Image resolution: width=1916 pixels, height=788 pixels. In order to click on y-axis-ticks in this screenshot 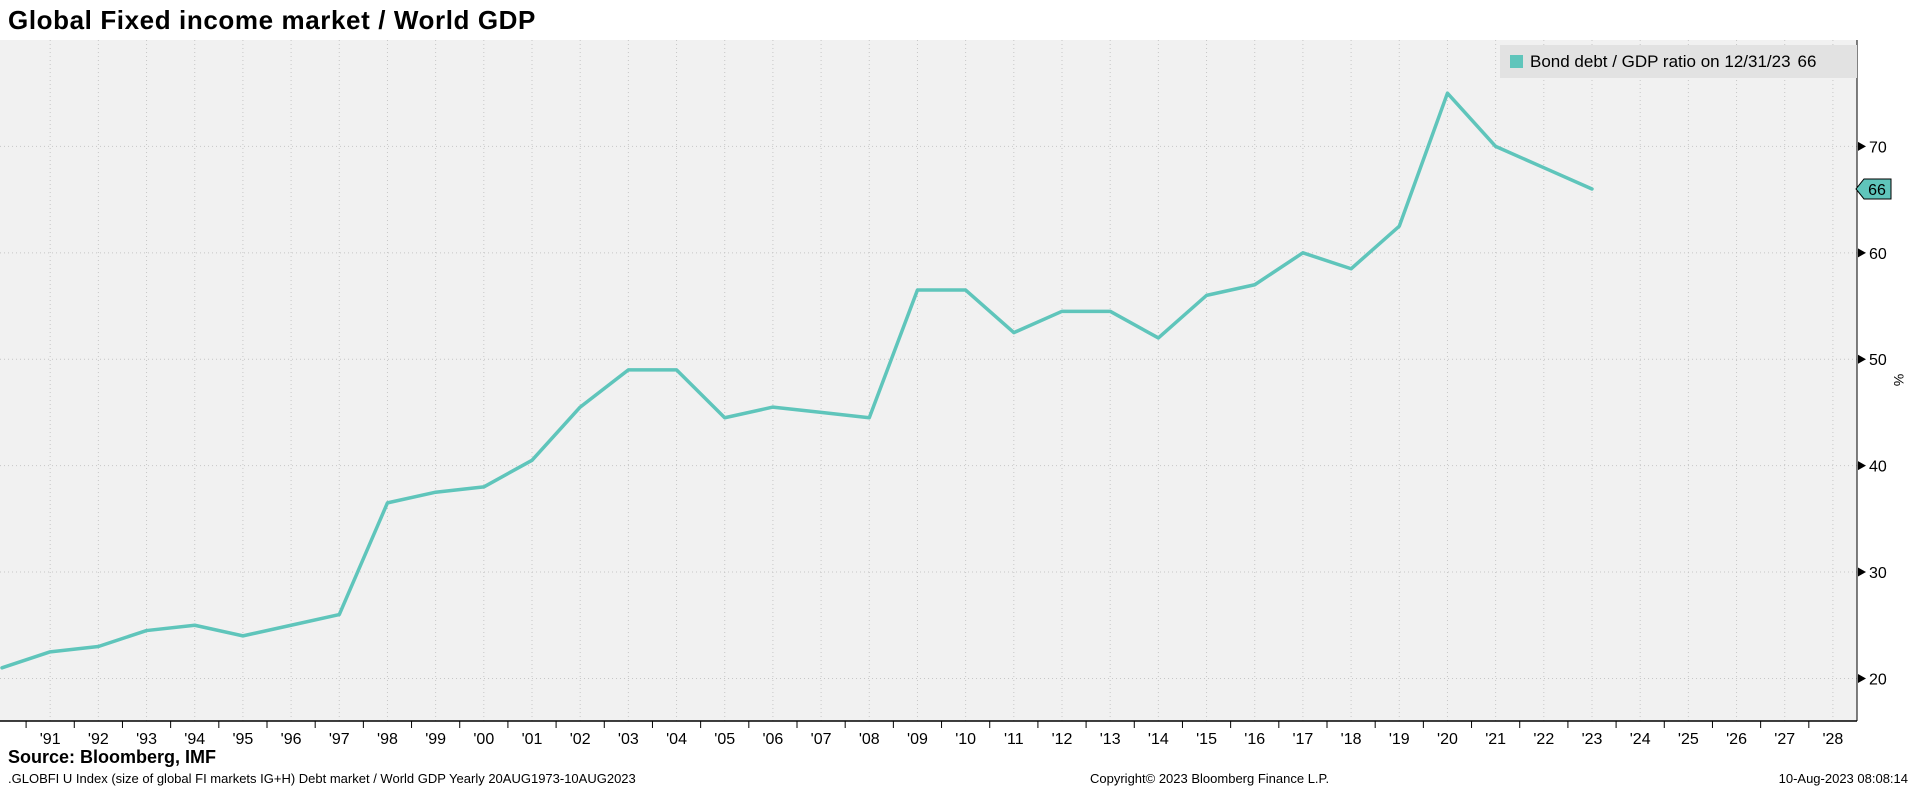, I will do `click(1862, 412)`.